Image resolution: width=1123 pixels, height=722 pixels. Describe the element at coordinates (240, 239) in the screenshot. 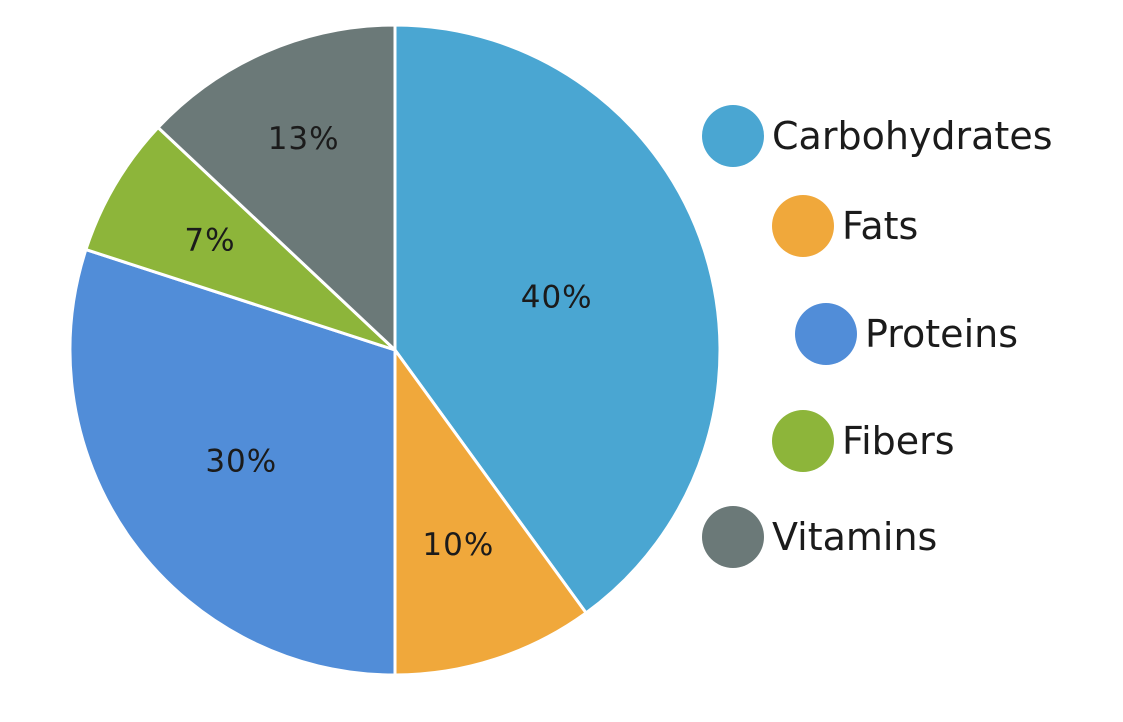

I see `pie-slice-fibers` at that location.